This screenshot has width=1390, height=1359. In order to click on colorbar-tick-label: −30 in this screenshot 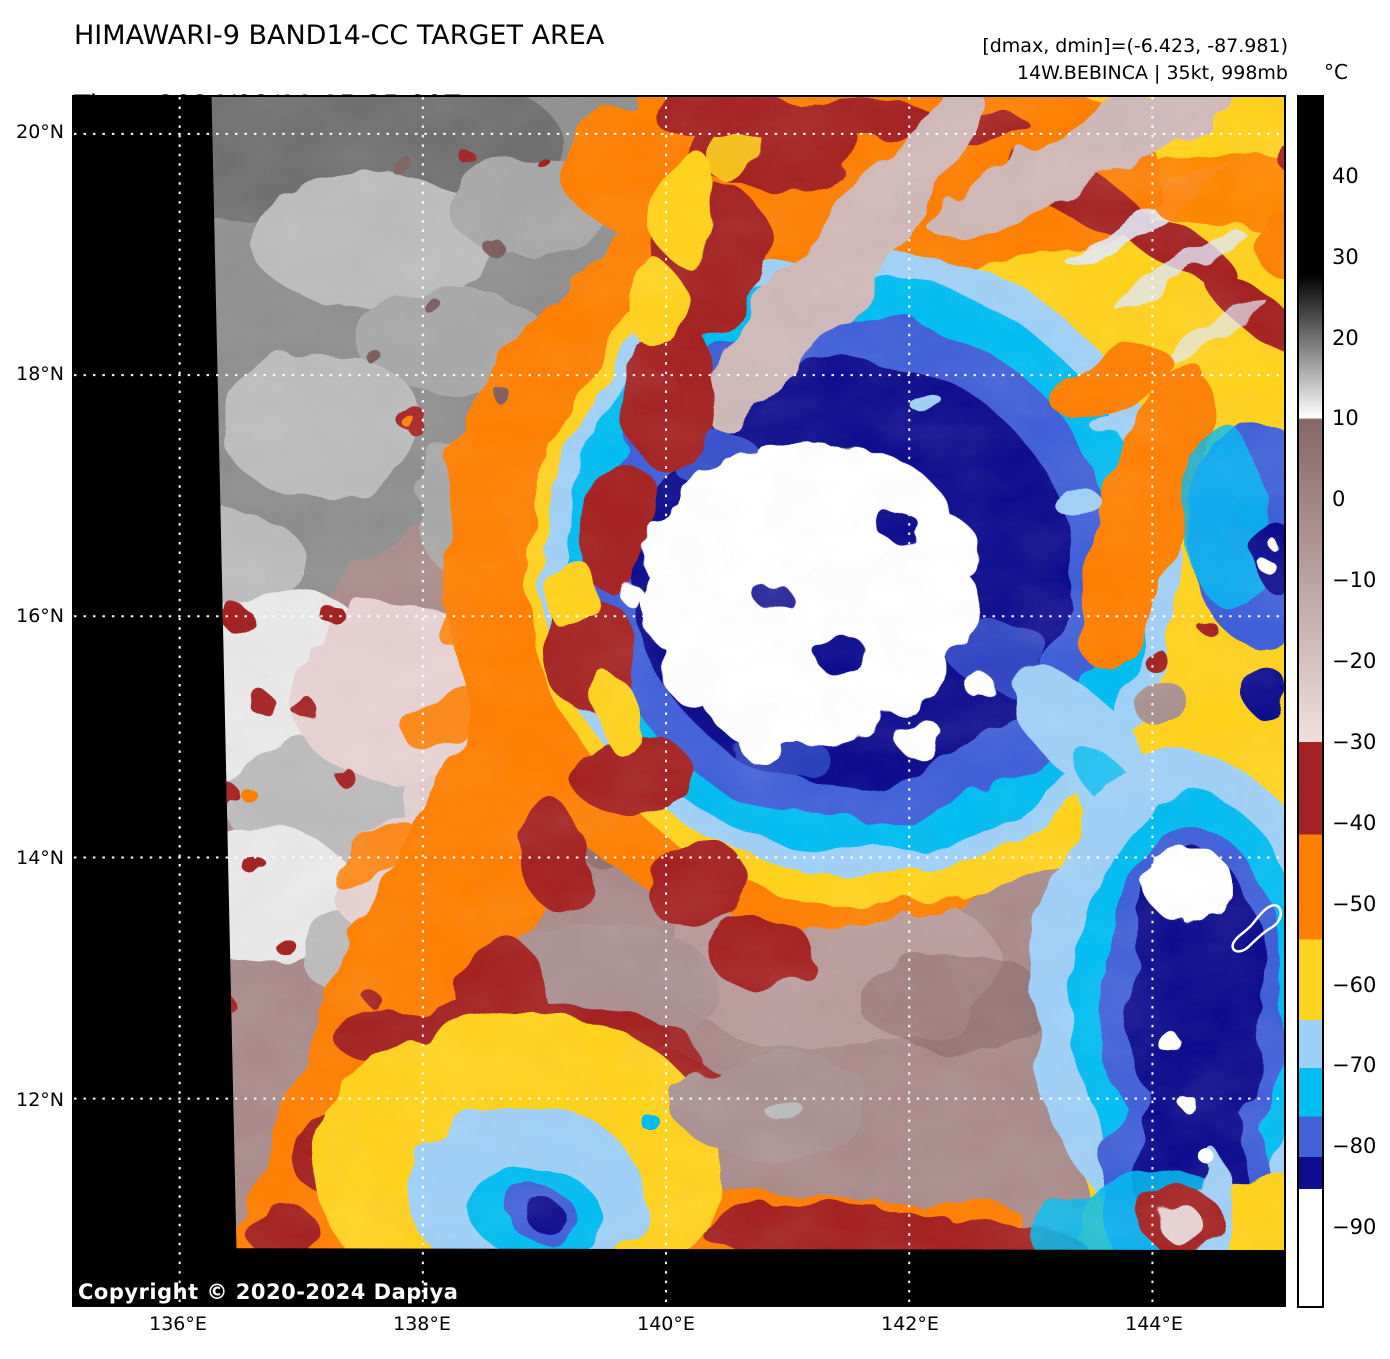, I will do `click(1354, 741)`.